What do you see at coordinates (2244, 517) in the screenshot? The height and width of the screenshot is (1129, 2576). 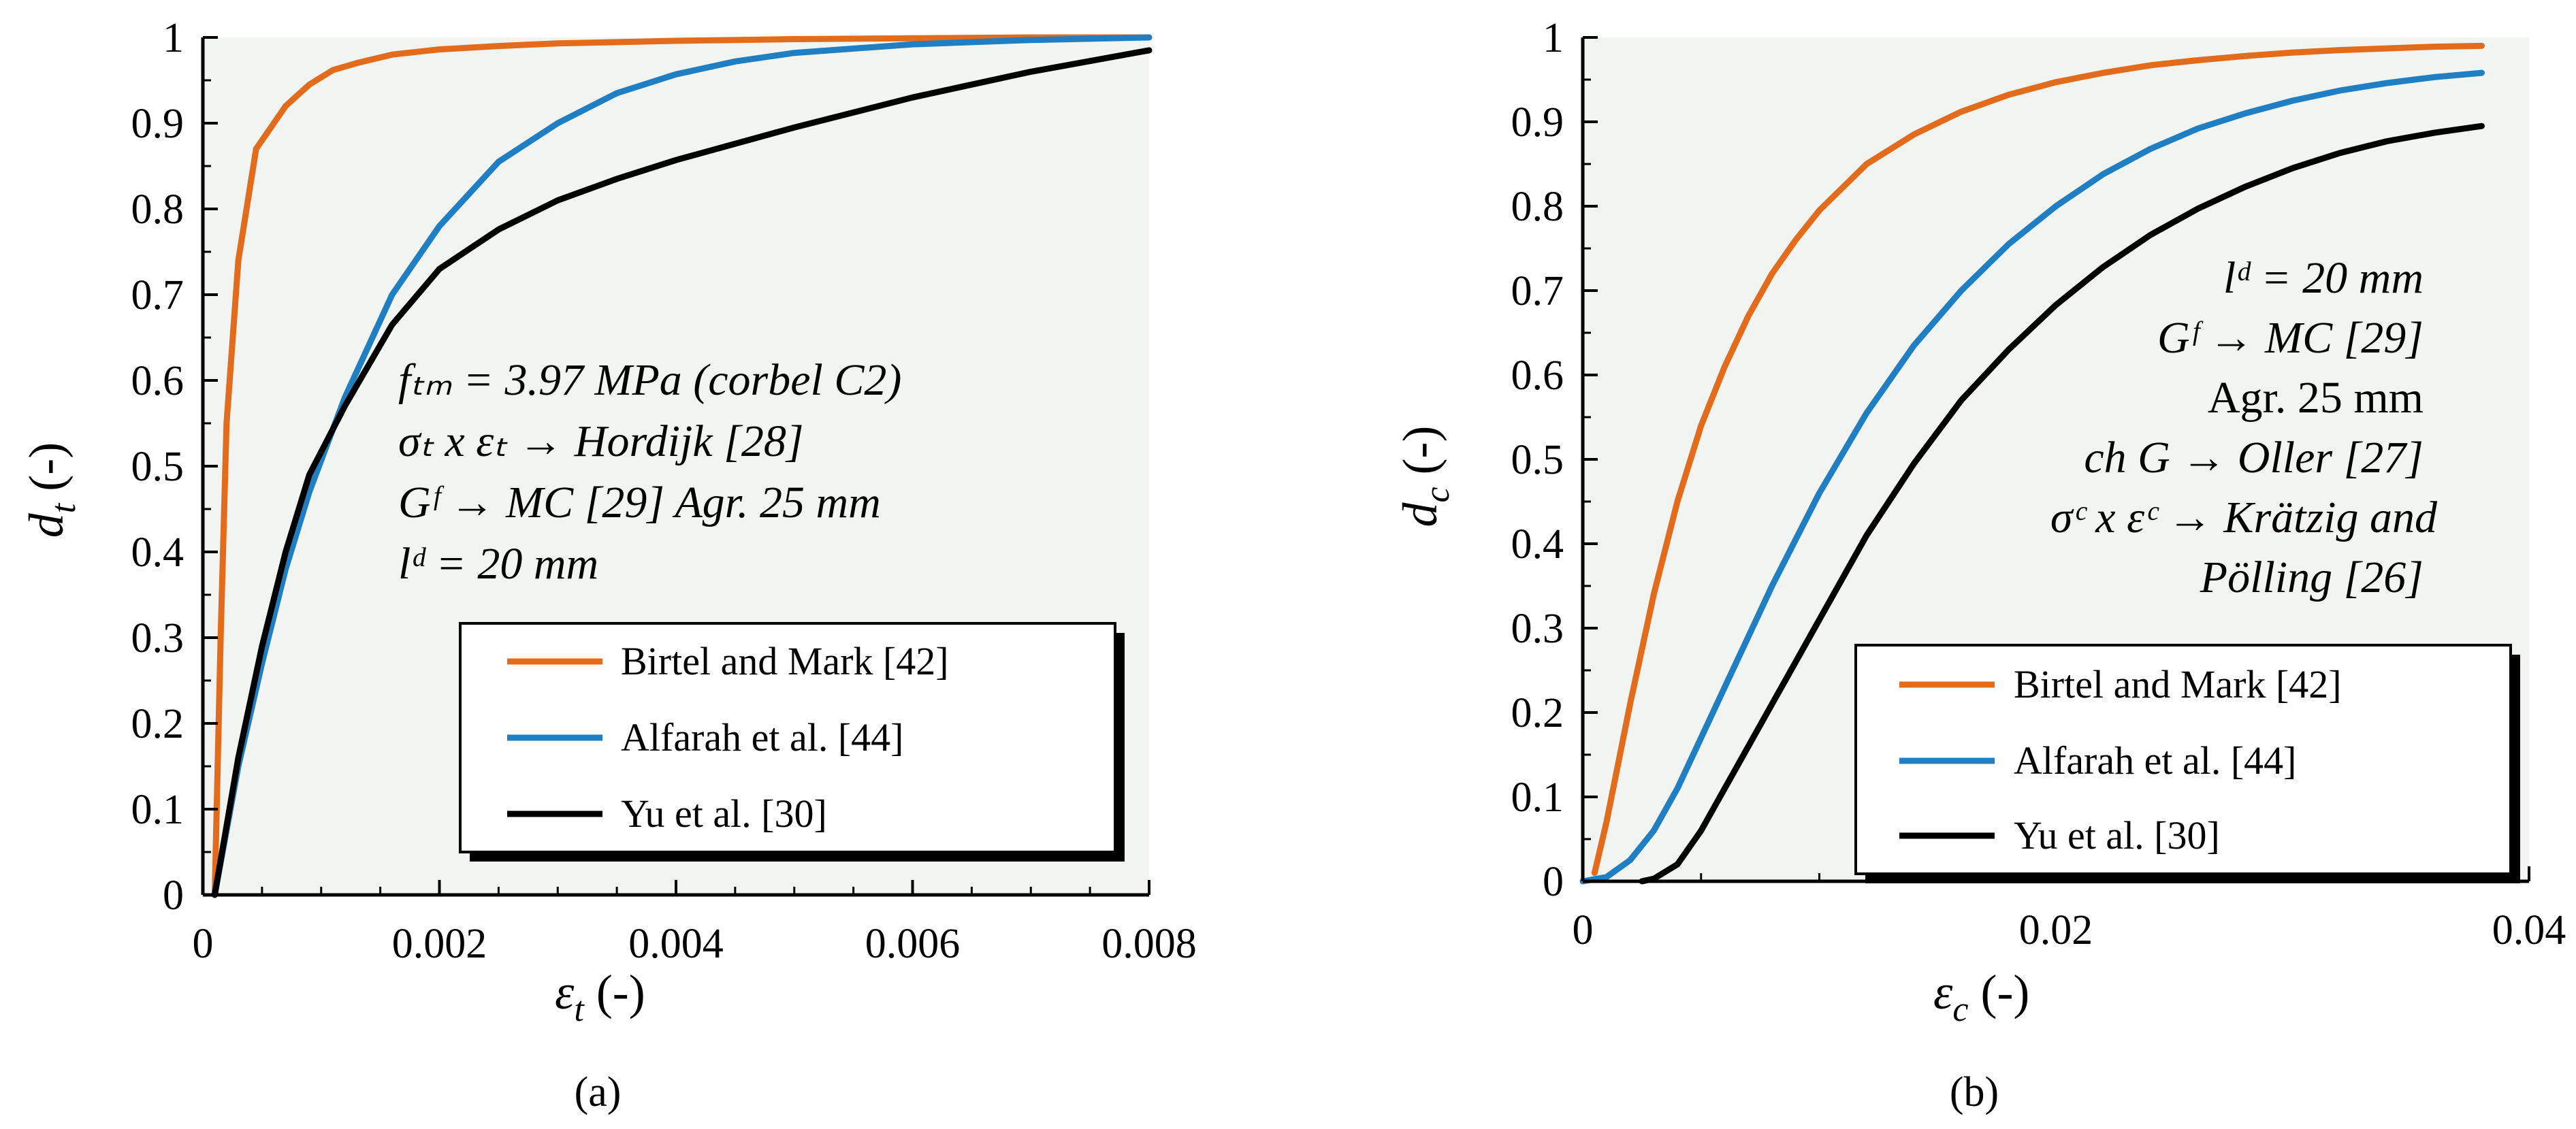 I see `annotation-line-5-b: σᶜ x εᶜ → Krätzig and` at bounding box center [2244, 517].